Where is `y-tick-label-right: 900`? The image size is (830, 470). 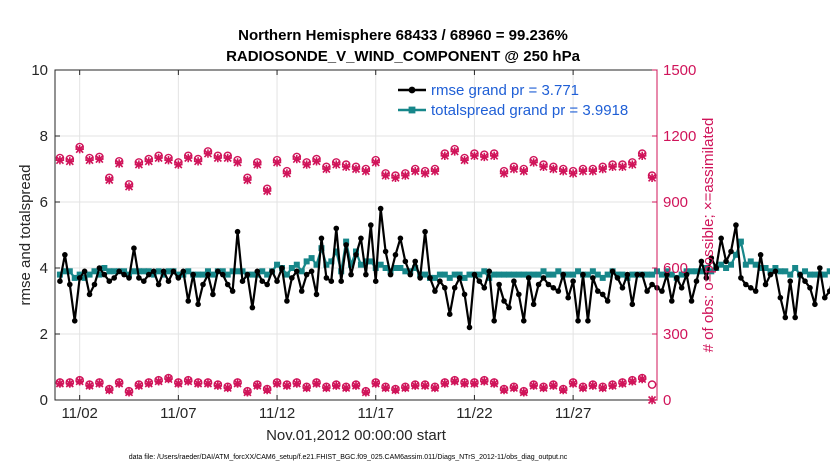
y-tick-label-right: 900 is located at coordinates (675, 202).